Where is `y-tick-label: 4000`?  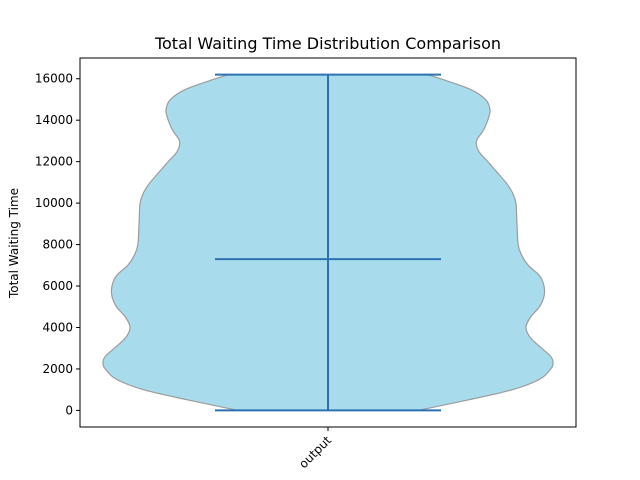
y-tick-label: 4000 is located at coordinates (57, 327).